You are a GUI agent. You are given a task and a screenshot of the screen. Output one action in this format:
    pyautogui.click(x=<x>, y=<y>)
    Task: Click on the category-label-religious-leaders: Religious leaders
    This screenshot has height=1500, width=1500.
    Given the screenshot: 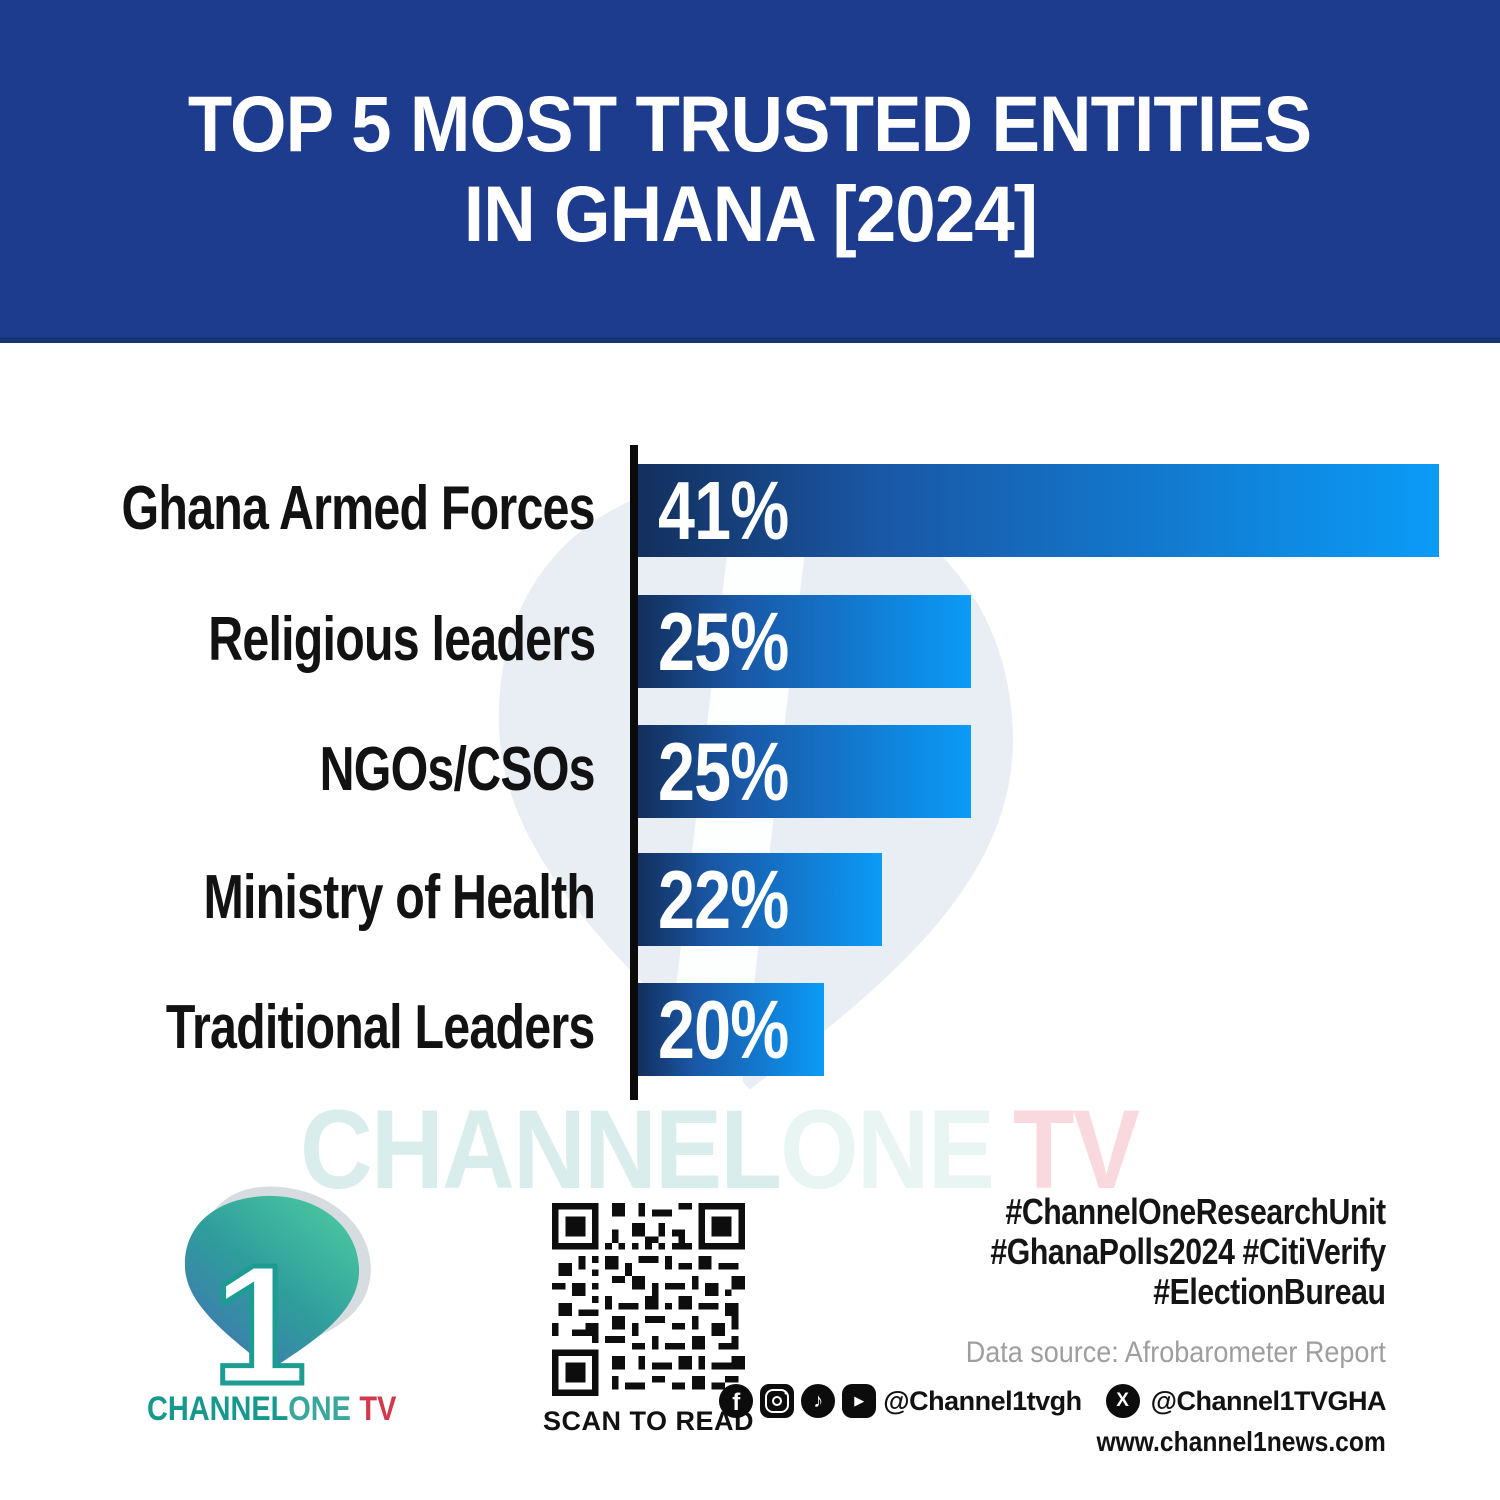 What is the action you would take?
    pyautogui.click(x=401, y=640)
    